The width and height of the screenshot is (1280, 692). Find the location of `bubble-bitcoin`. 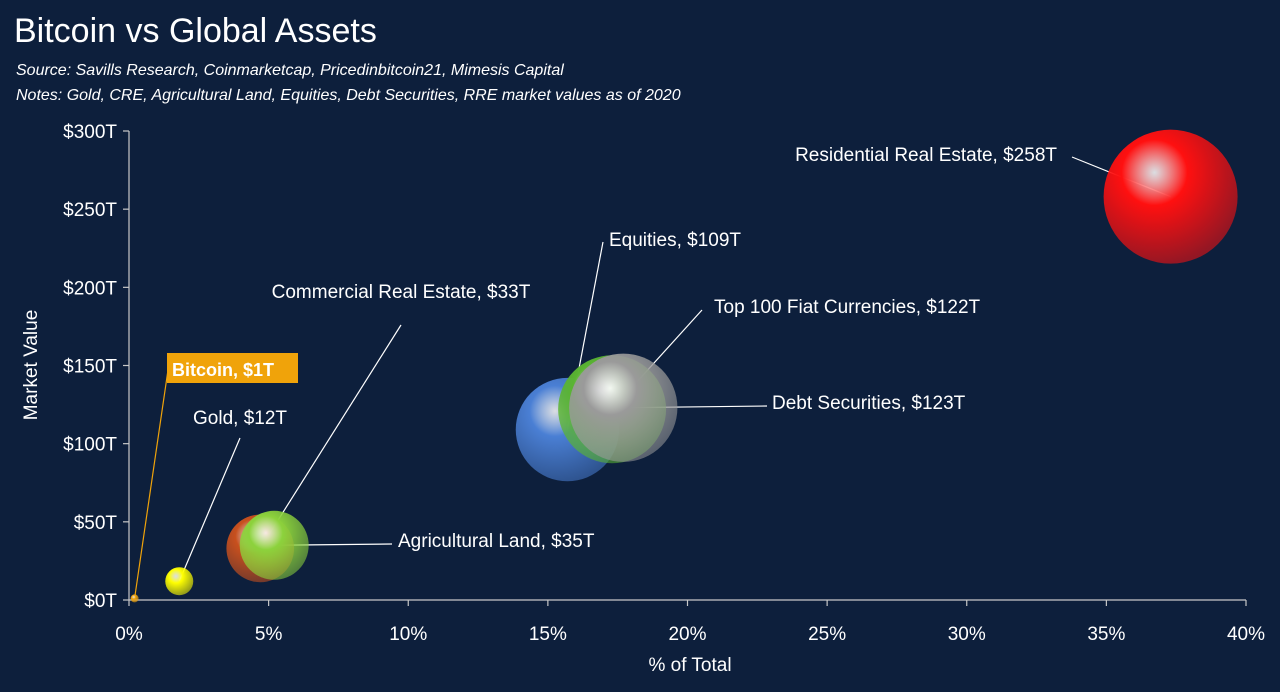

bubble-bitcoin is located at coordinates (134, 598).